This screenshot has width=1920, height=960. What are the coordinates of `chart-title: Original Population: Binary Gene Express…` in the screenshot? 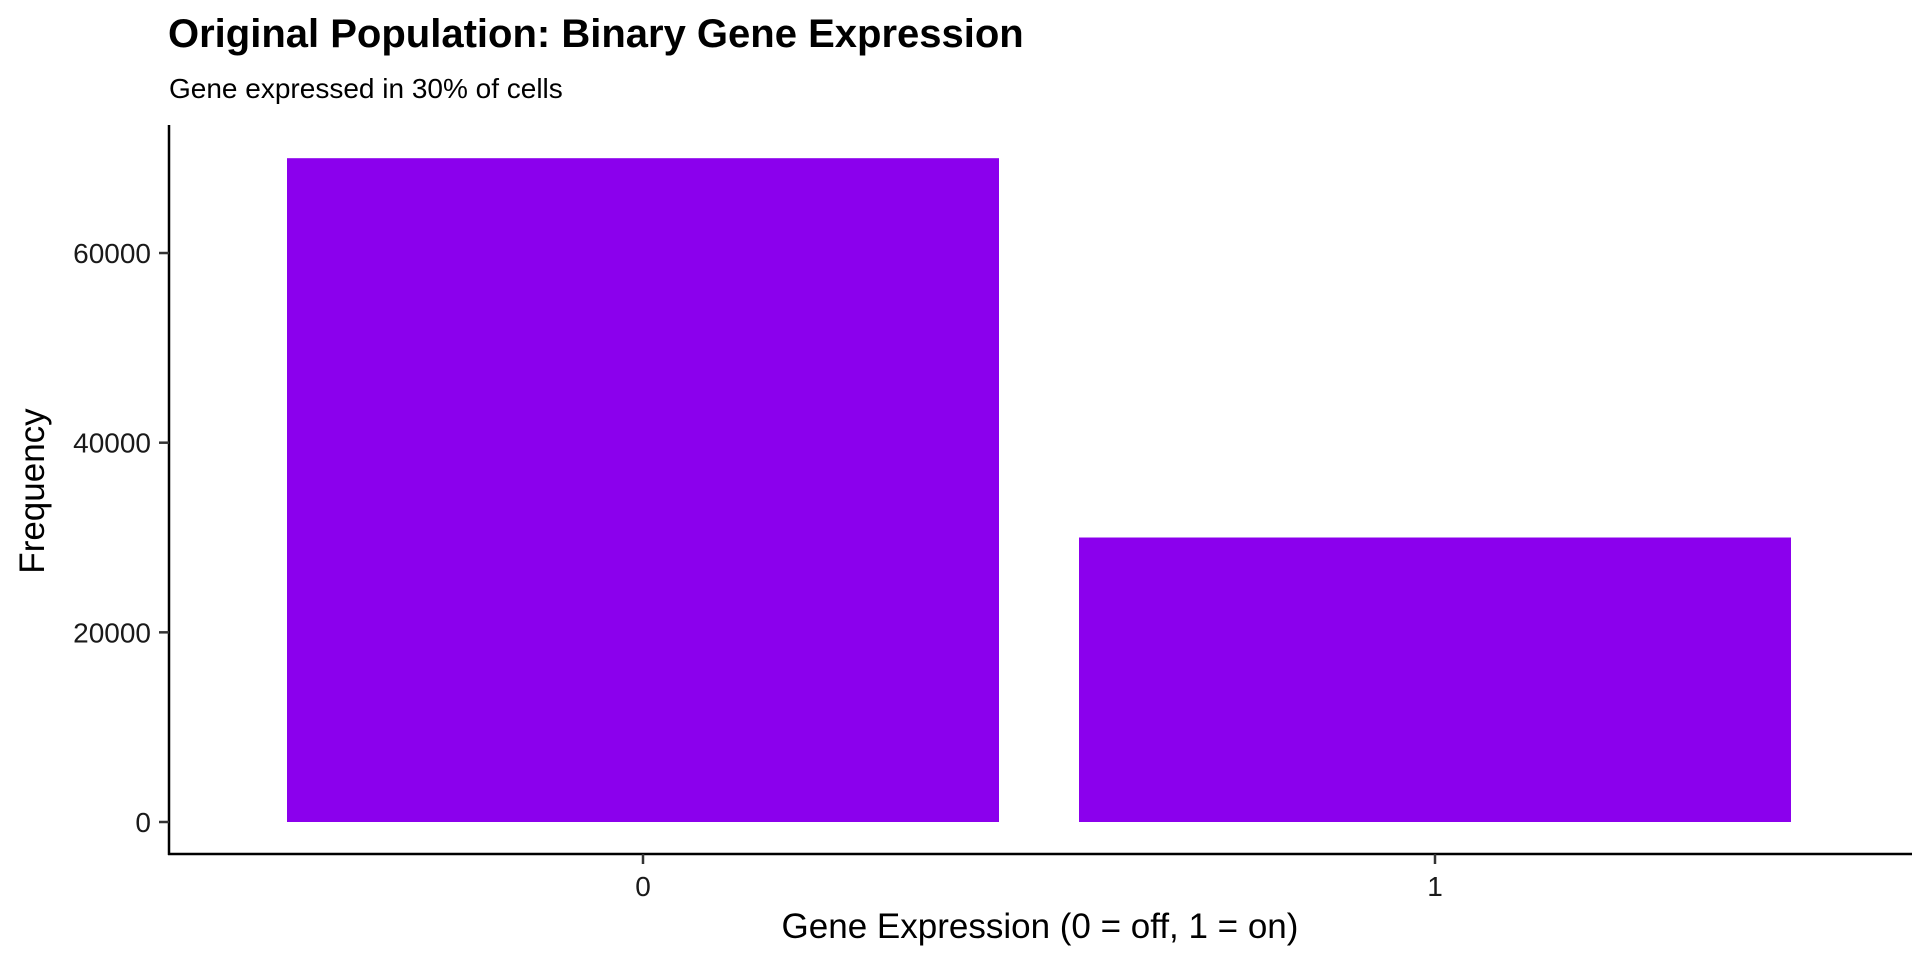 It's located at (596, 34).